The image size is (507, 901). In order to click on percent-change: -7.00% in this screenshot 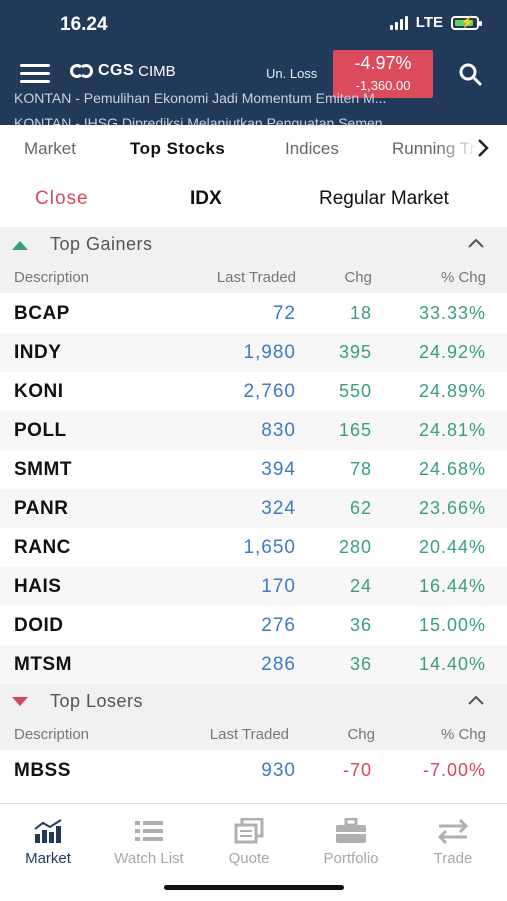, I will do `click(454, 770)`.